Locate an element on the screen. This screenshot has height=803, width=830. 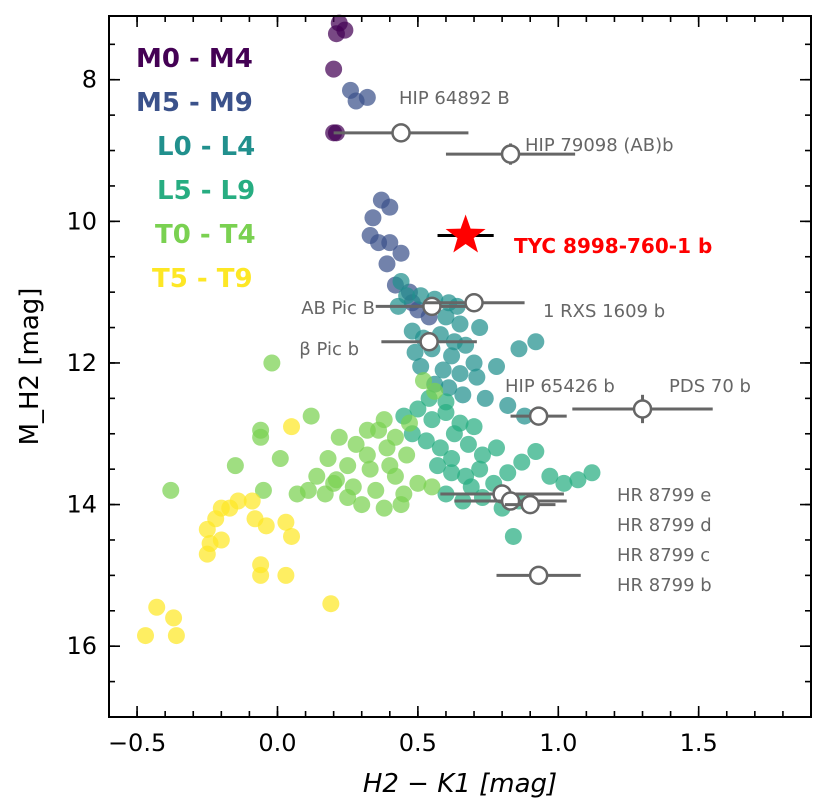
x-tick-label: 1.5 is located at coordinates (699, 743).